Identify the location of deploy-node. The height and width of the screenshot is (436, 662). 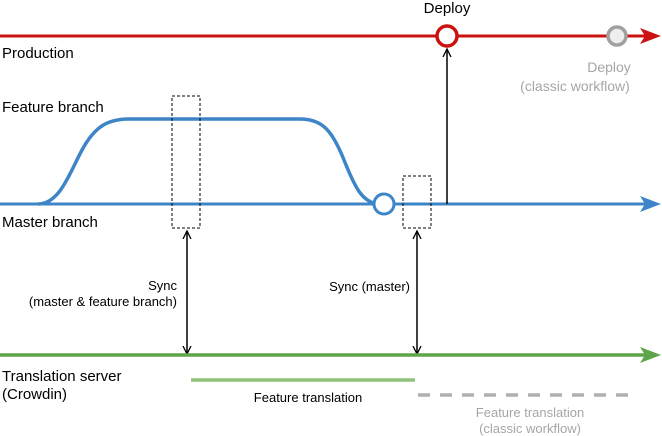
(447, 36).